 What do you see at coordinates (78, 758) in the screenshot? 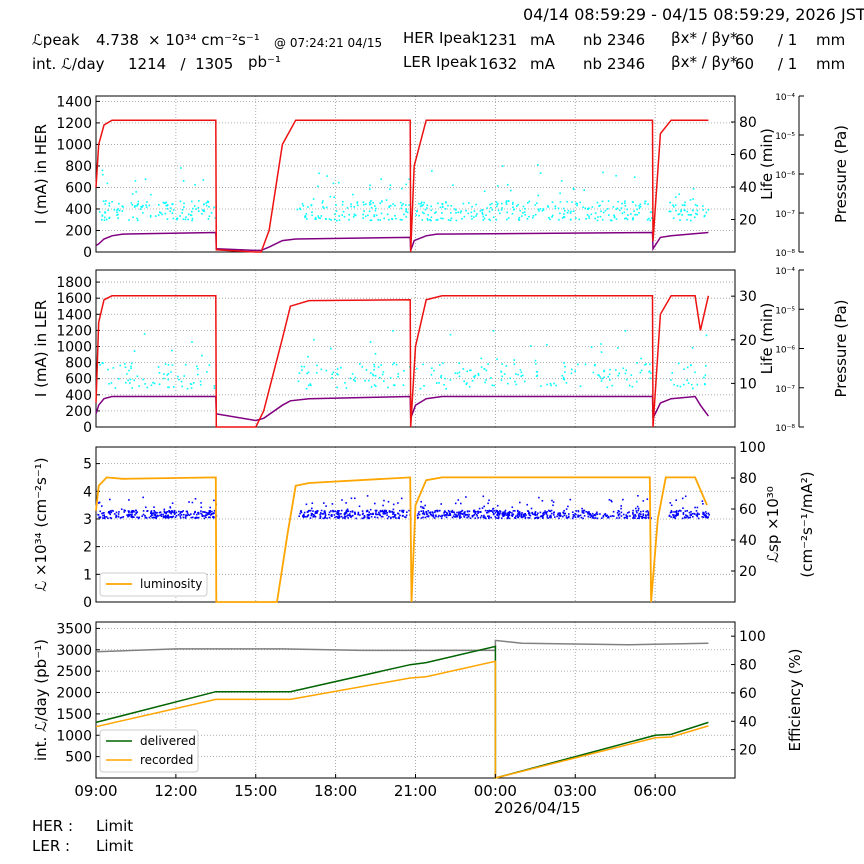
I see `y-tick-label: 500` at bounding box center [78, 758].